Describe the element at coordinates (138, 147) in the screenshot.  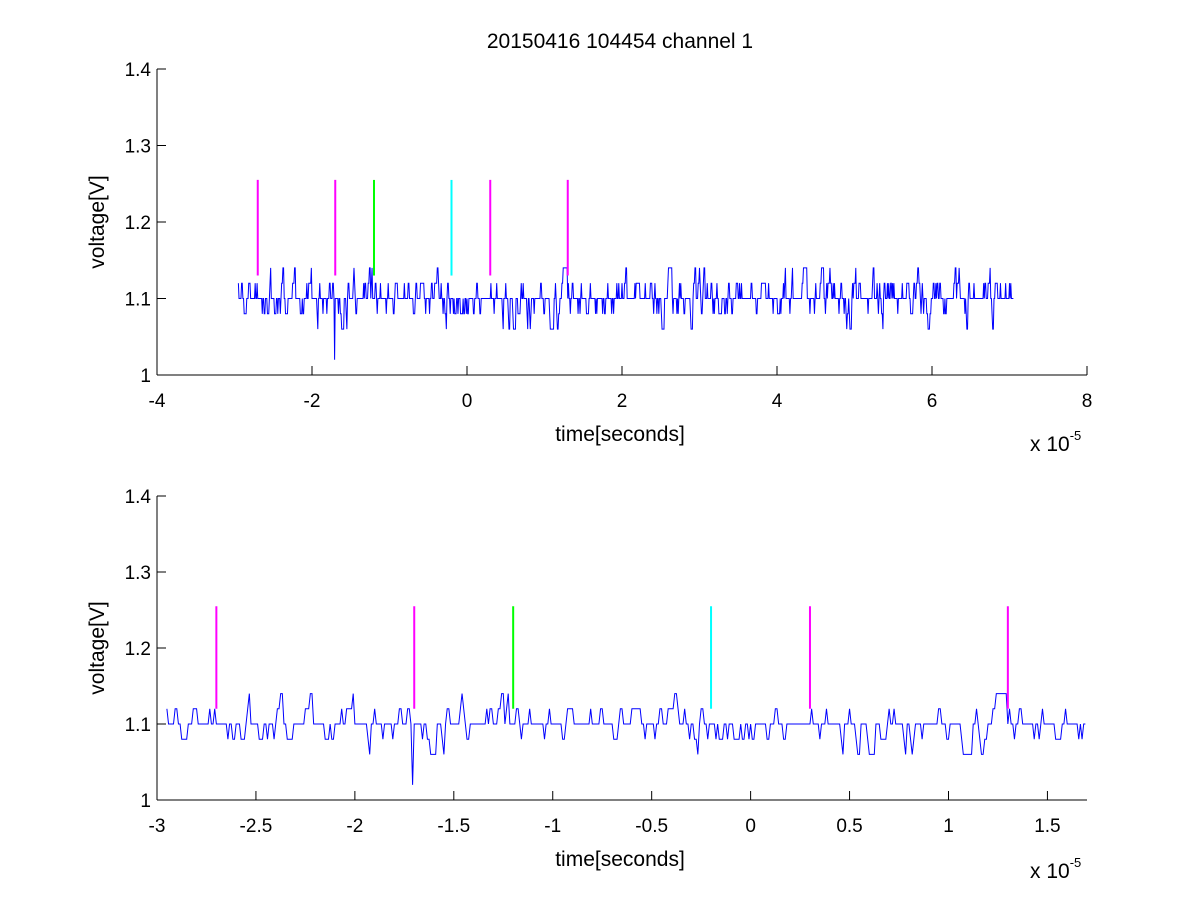
I see `top-y-tick-label: 1.3` at that location.